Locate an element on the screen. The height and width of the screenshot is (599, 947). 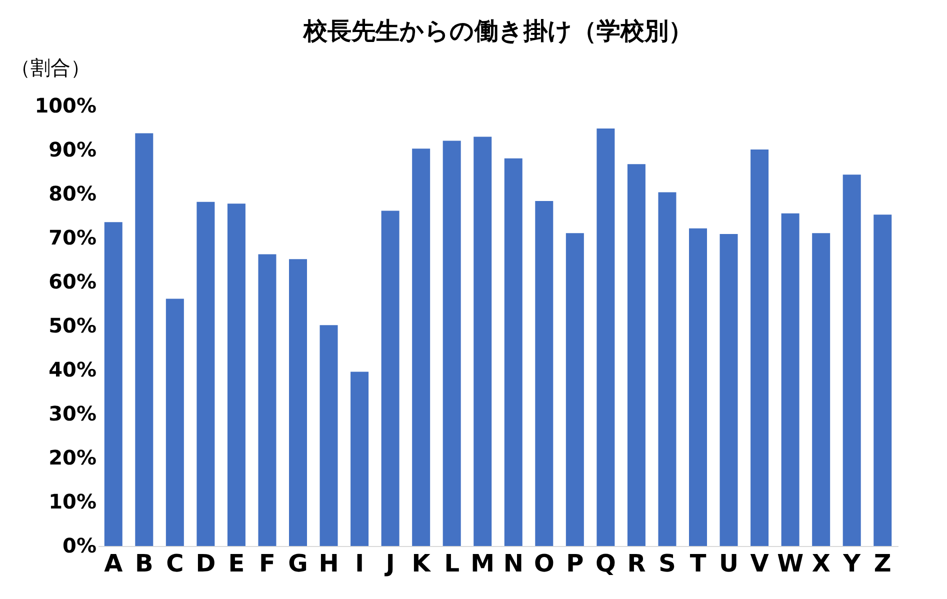
x-tick-label: I is located at coordinates (359, 564).